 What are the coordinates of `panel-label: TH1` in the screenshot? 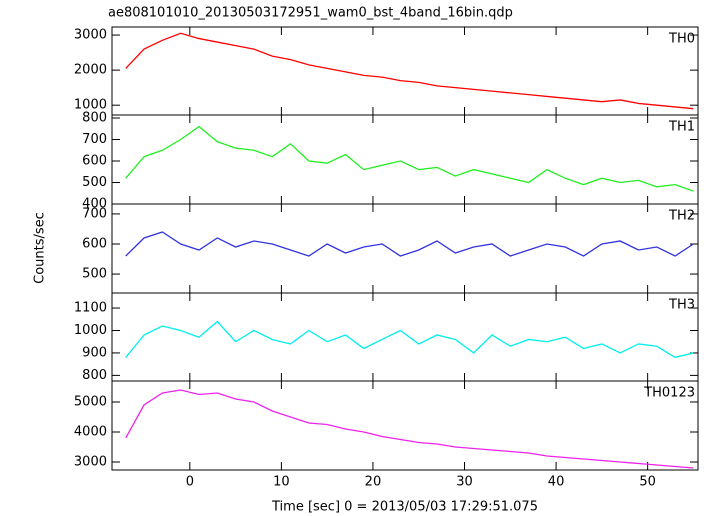 It's located at (681, 127).